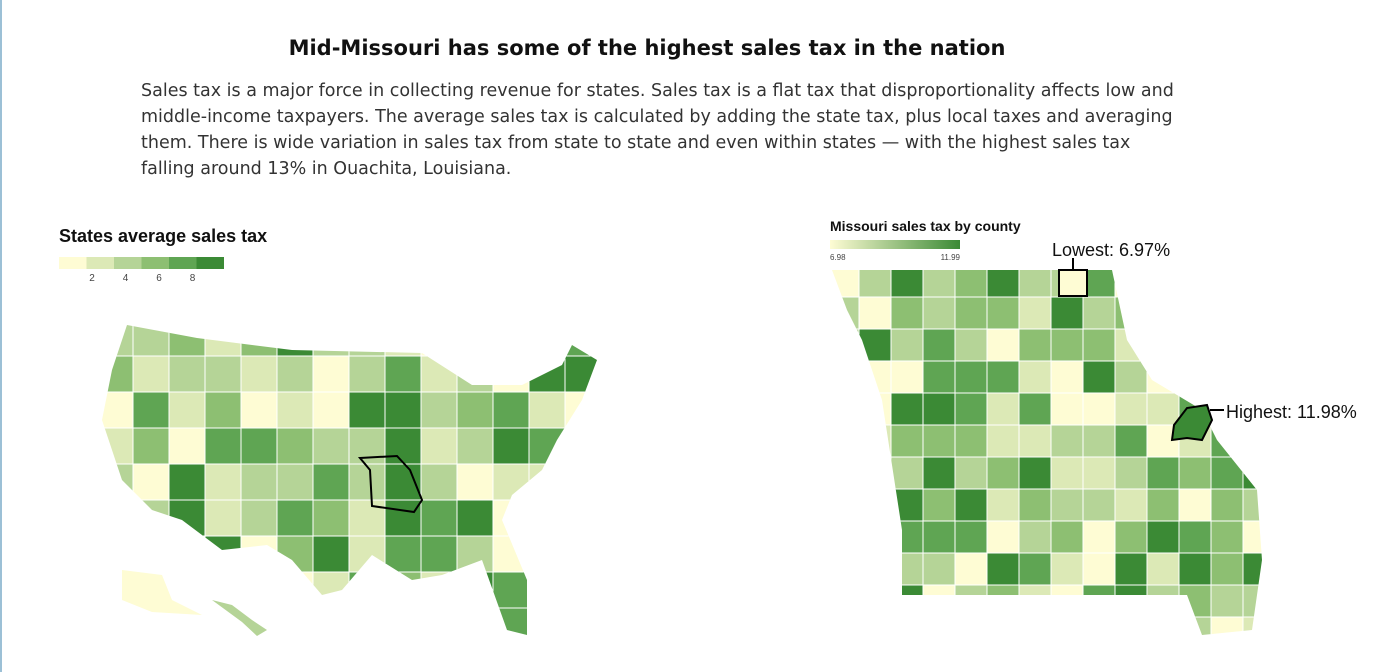  I want to click on map-title: Missouri sales tax by county, so click(925, 226).